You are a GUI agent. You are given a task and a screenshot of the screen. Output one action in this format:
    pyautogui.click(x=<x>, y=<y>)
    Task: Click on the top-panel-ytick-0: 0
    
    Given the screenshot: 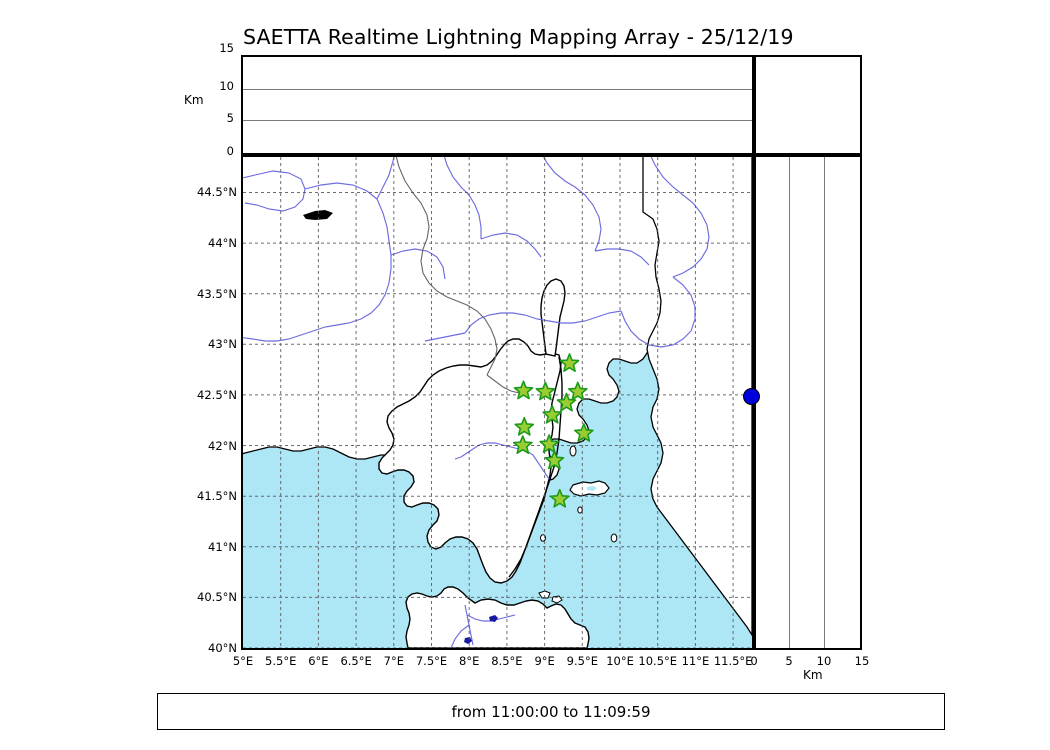 What is the action you would take?
    pyautogui.click(x=230, y=151)
    